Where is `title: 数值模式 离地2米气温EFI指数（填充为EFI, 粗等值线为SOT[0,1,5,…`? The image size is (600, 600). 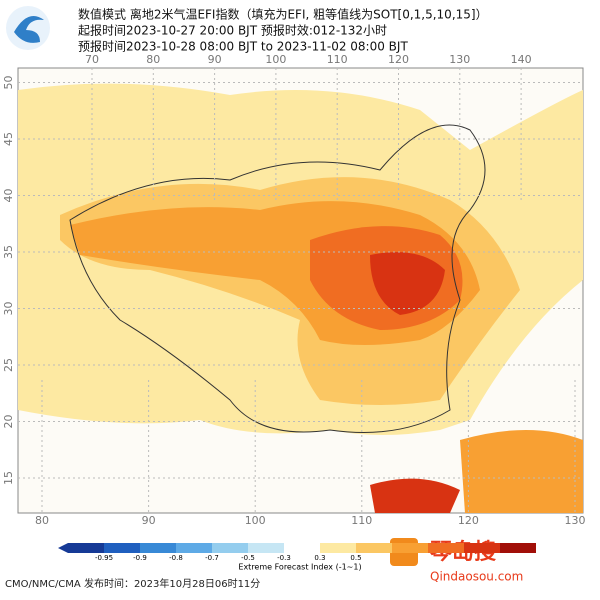
title: 数值模式 离地2米气温EFI指数（填充为EFI, 粗等值线为SOT[0,1,5,… is located at coordinates (283, 14).